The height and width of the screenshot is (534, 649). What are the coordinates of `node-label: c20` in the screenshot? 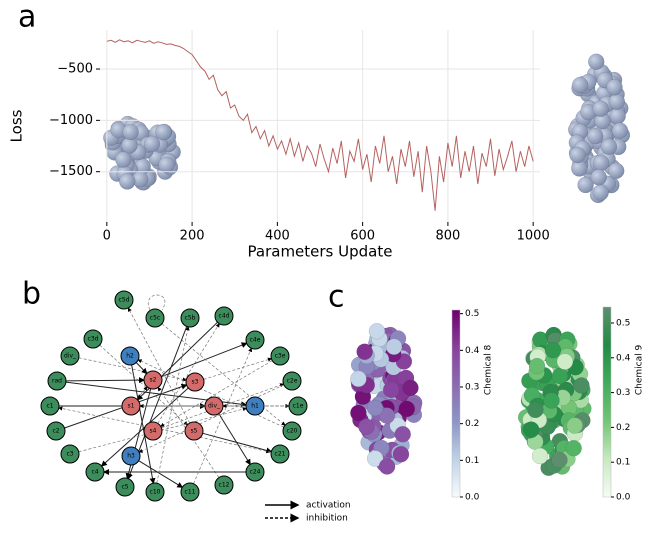 It's located at (292, 431).